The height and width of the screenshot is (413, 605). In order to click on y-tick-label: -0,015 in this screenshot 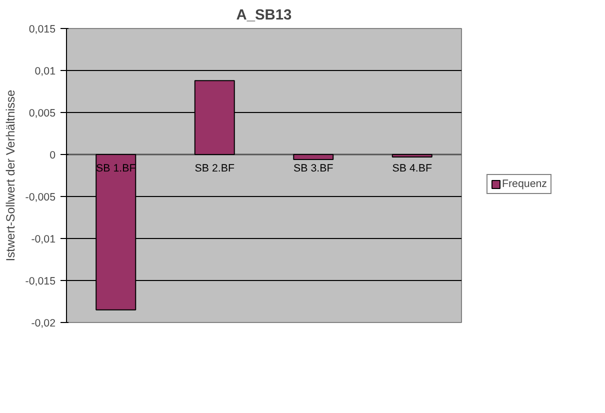, I will do `click(40, 282)`.